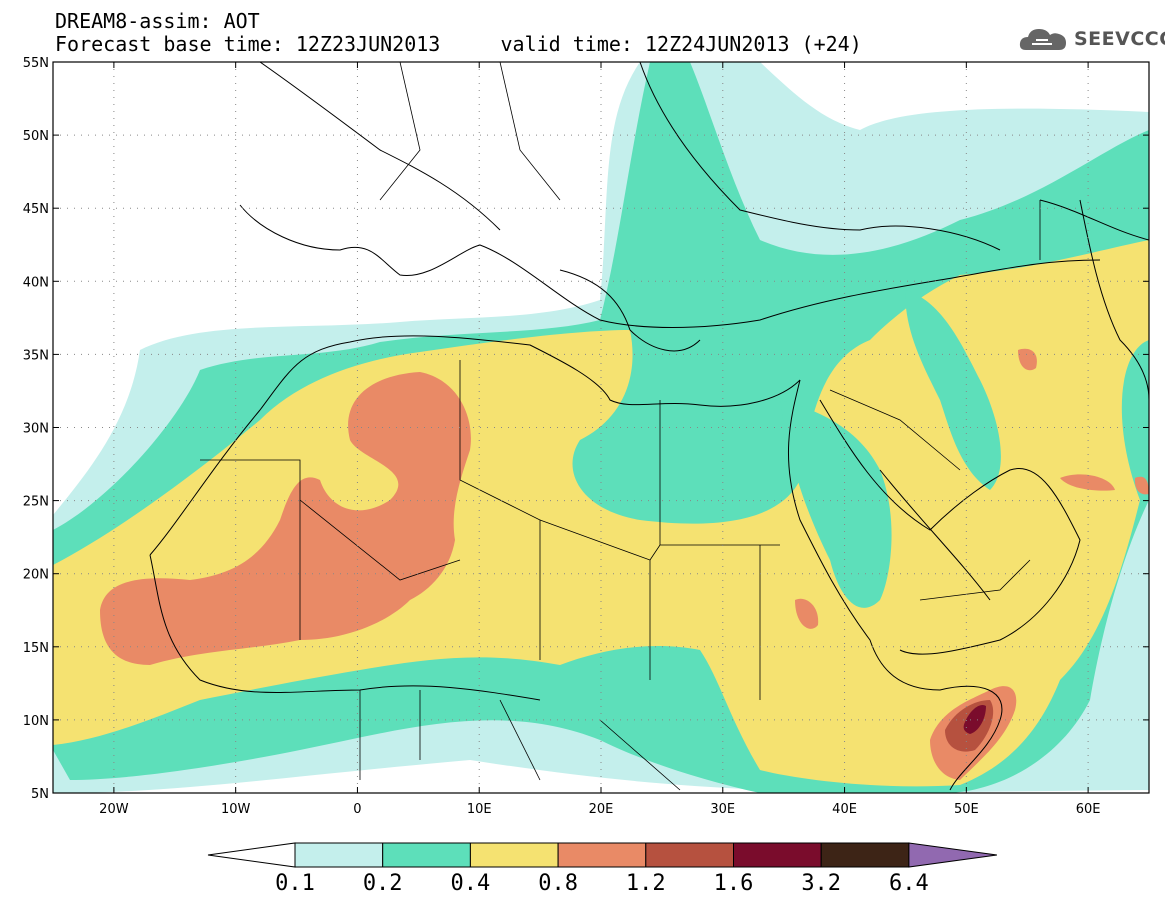 This screenshot has width=1165, height=905. Describe the element at coordinates (471, 883) in the screenshot. I see `colorbar-label: 0.4` at that location.